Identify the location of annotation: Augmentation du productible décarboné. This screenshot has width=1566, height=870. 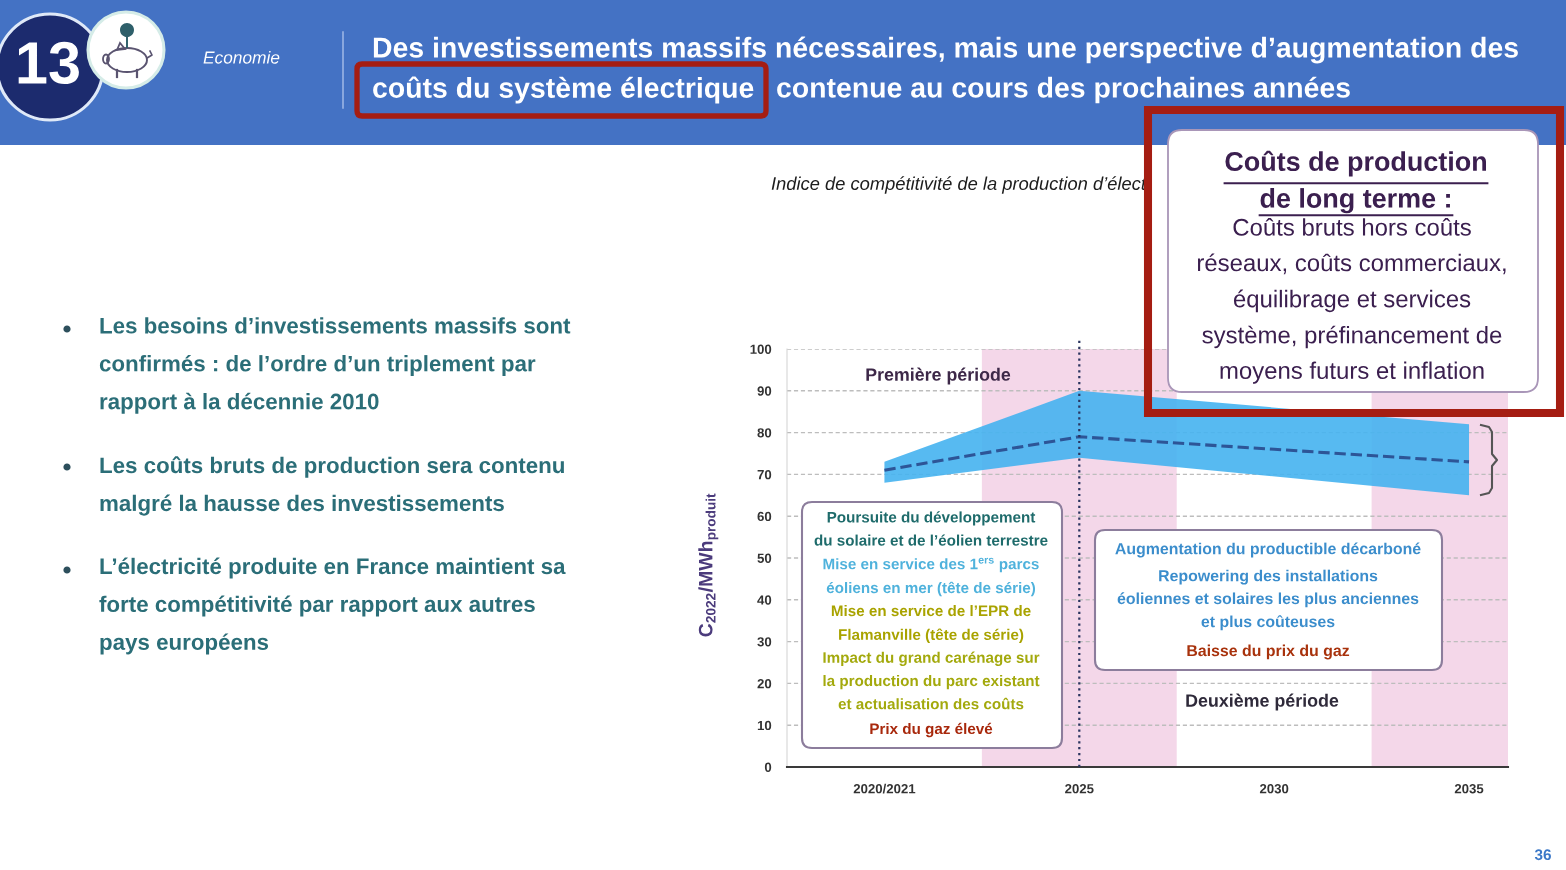
(1268, 550).